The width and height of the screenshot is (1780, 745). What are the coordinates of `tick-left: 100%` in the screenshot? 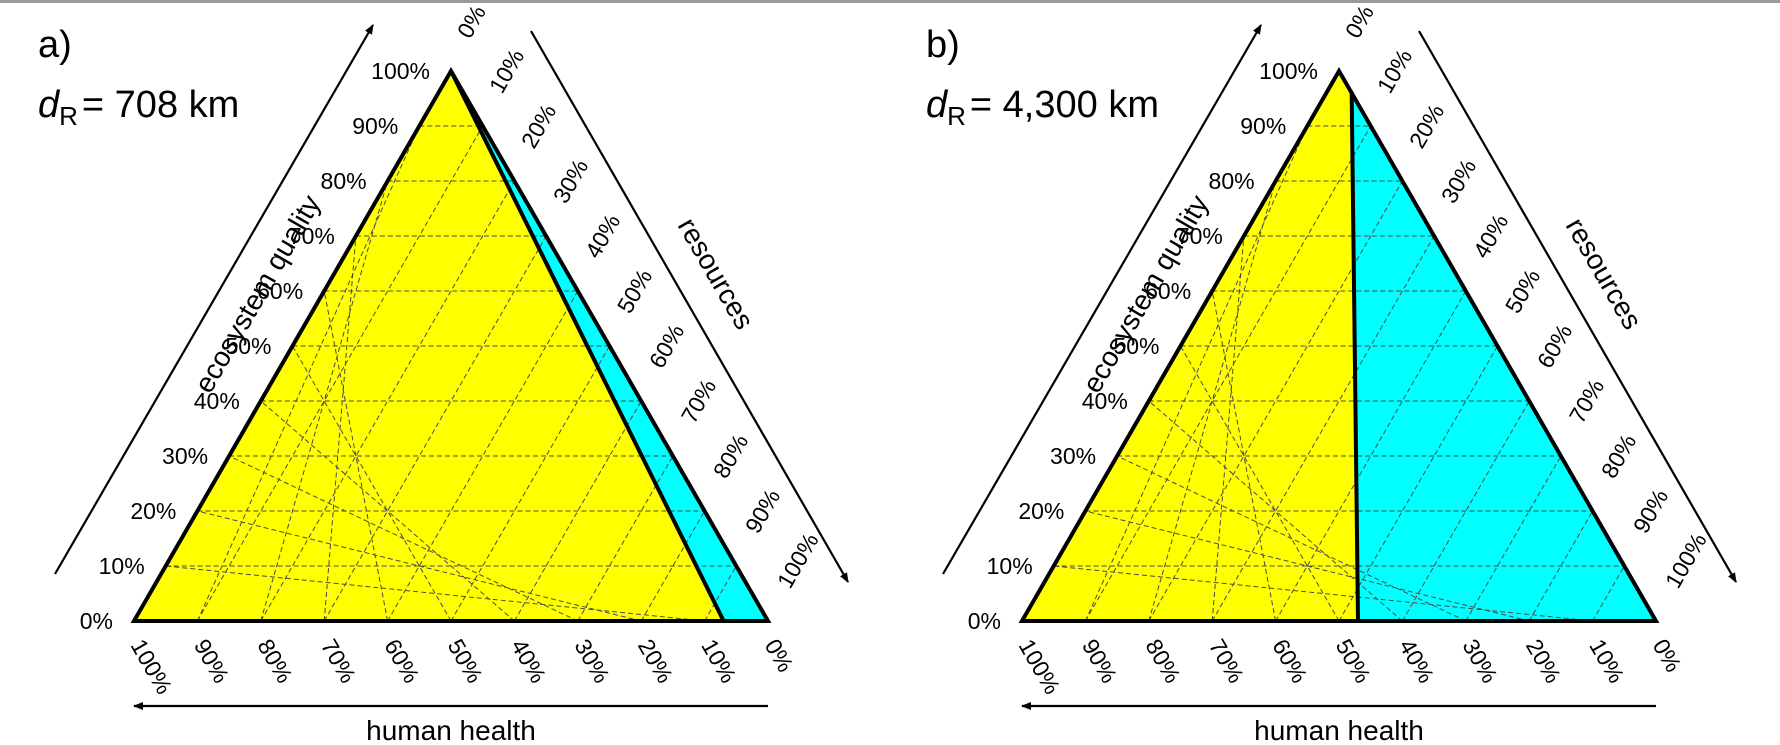 It's located at (1288, 71).